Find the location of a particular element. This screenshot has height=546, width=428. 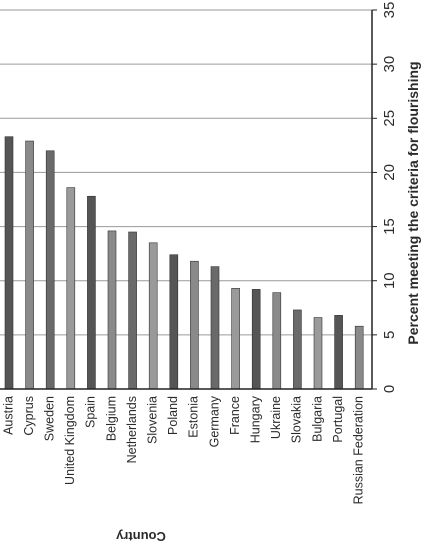

tick-label: 15 is located at coordinates (389, 226).